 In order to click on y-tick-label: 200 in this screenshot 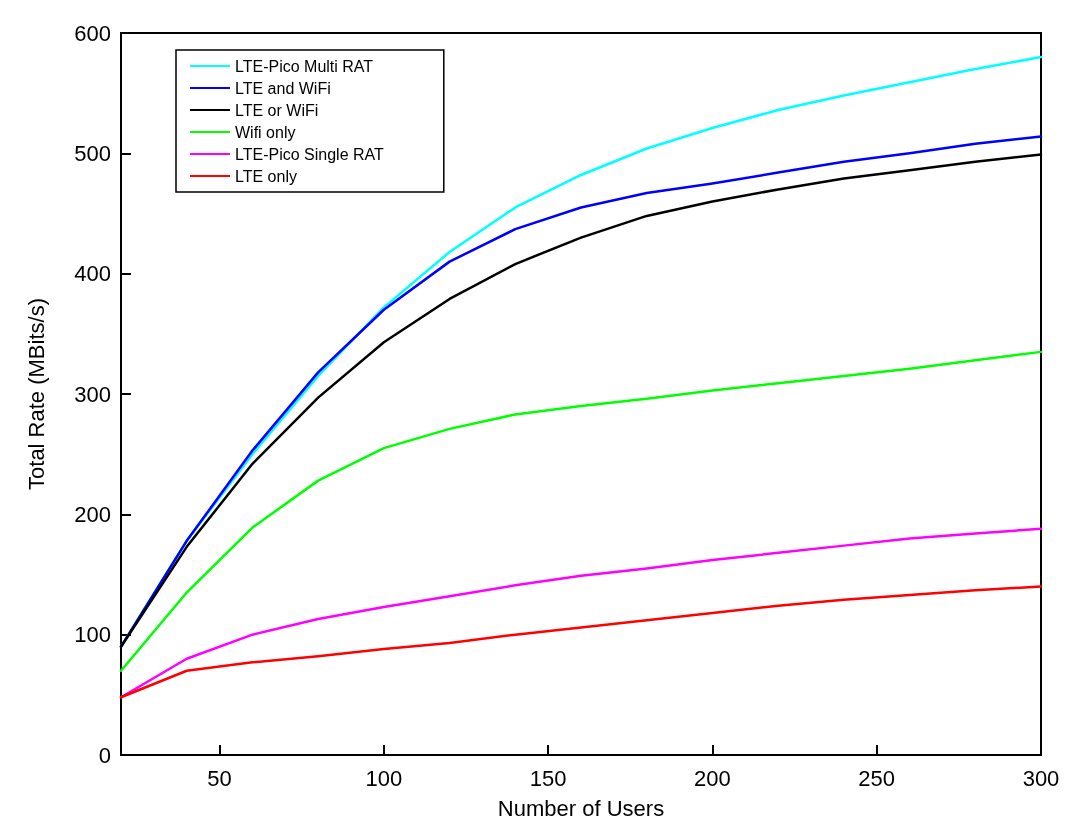, I will do `click(92, 514)`.